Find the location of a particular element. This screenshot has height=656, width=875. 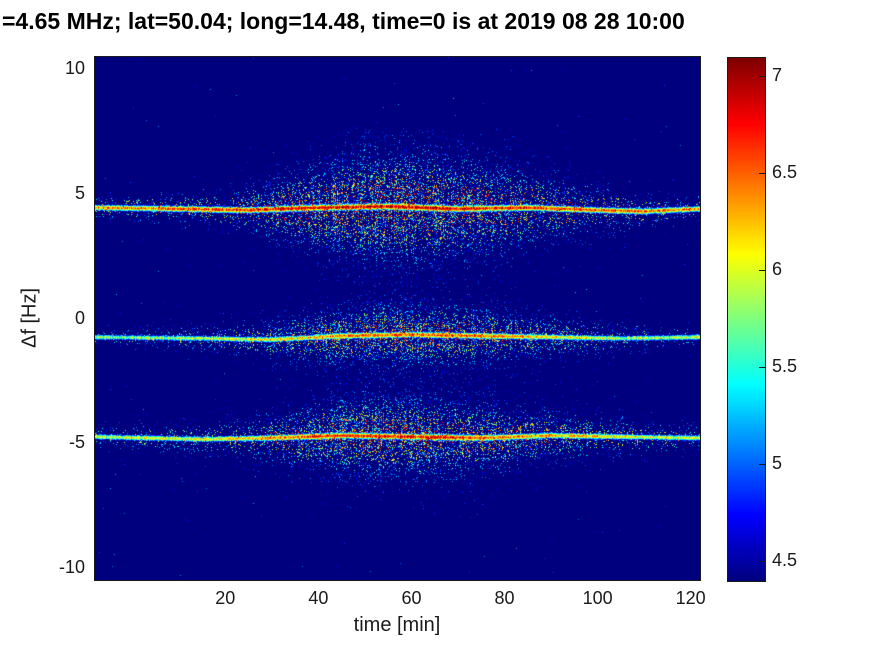

x-tick-label: 100 is located at coordinates (597, 598).